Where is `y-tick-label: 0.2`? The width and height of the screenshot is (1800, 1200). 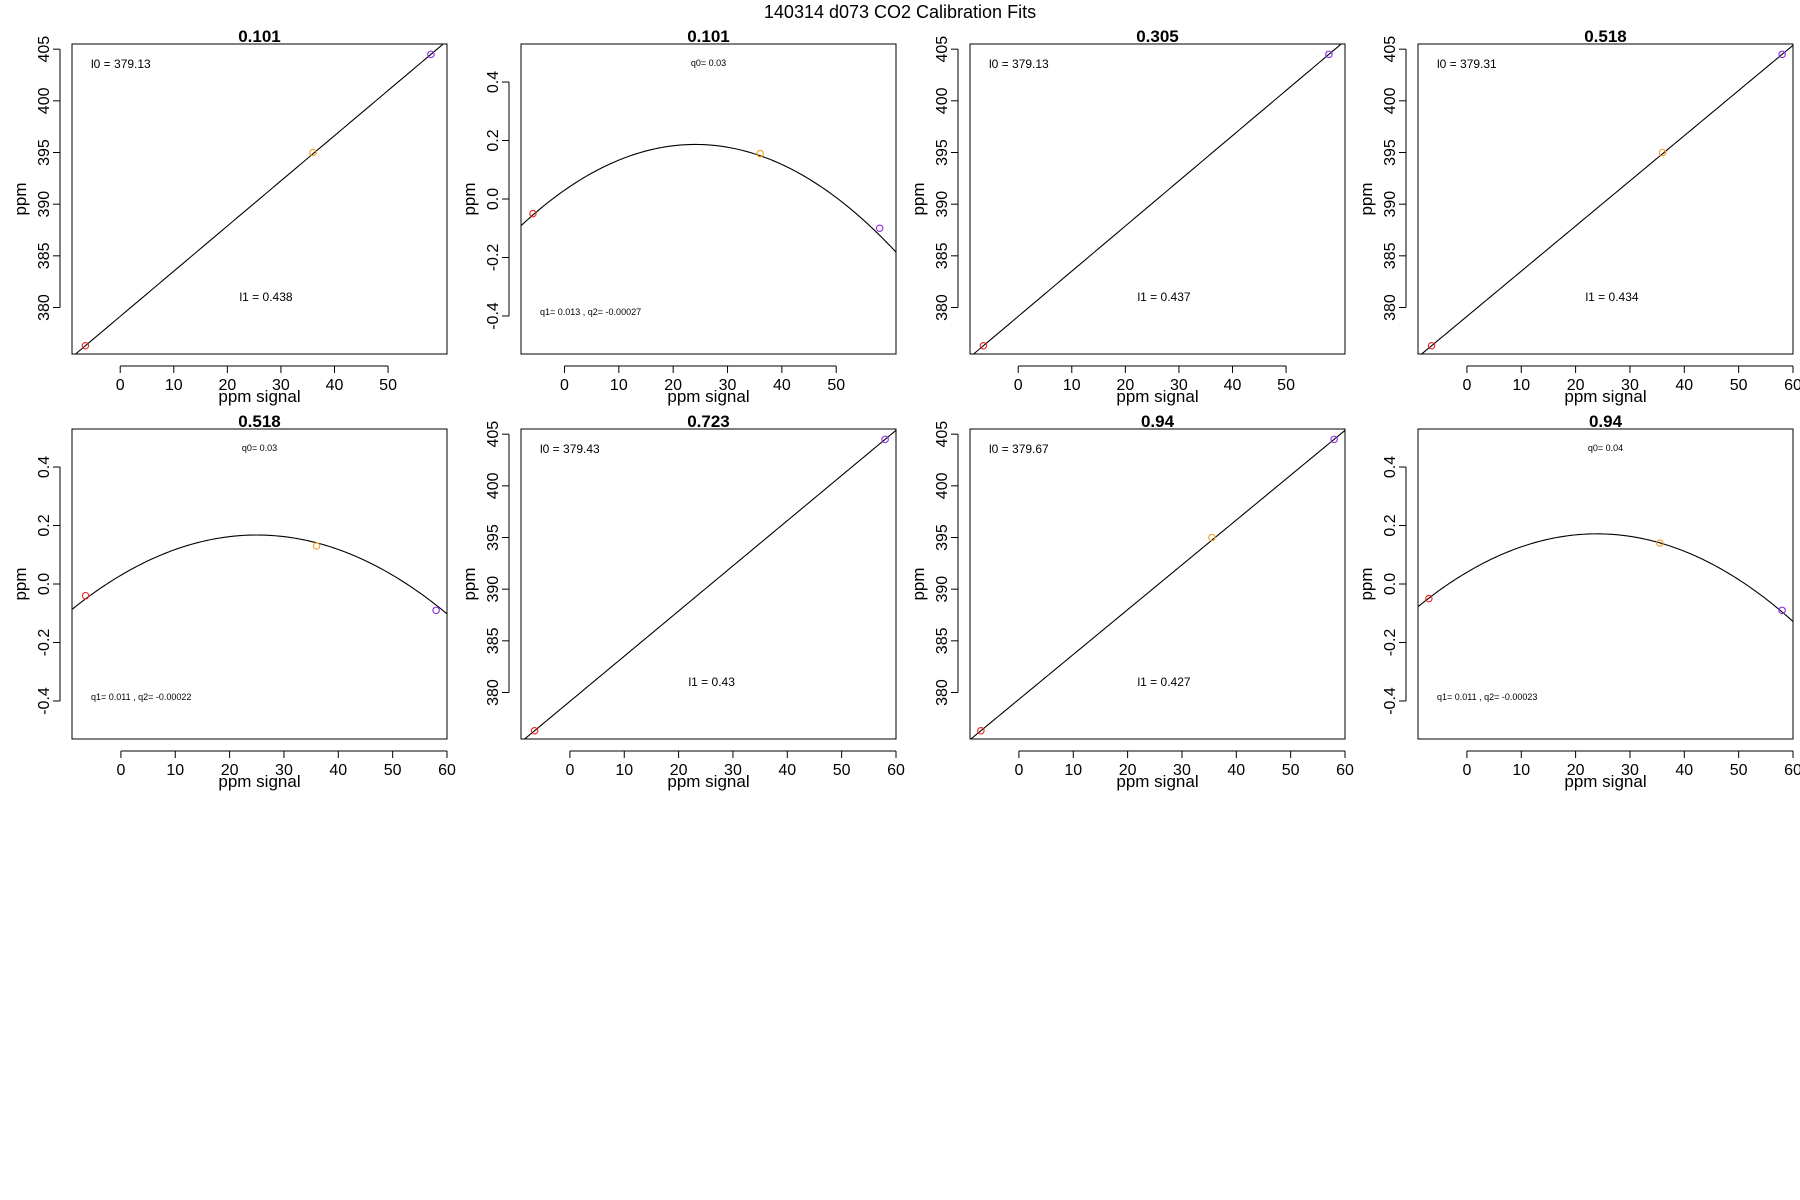
y-tick-label: 0.2 is located at coordinates (493, 140).